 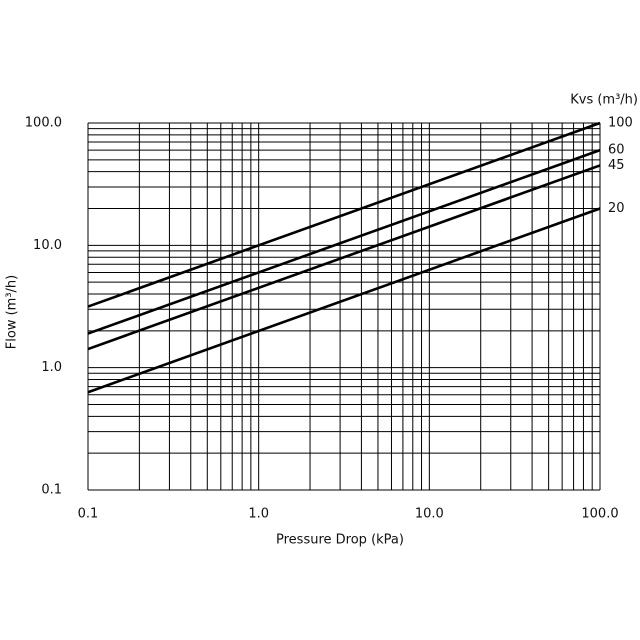 What do you see at coordinates (616, 150) in the screenshot?
I see `series-label: 60` at bounding box center [616, 150].